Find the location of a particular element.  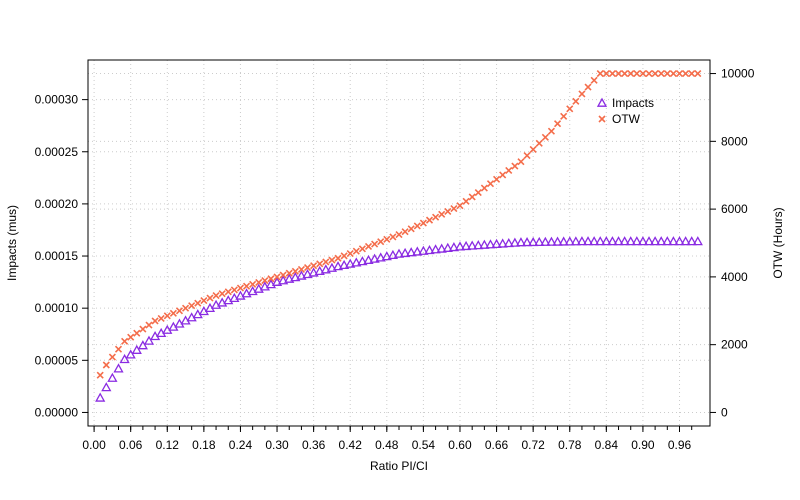

y-left-tick-label: 0.00000 is located at coordinates (57, 412).